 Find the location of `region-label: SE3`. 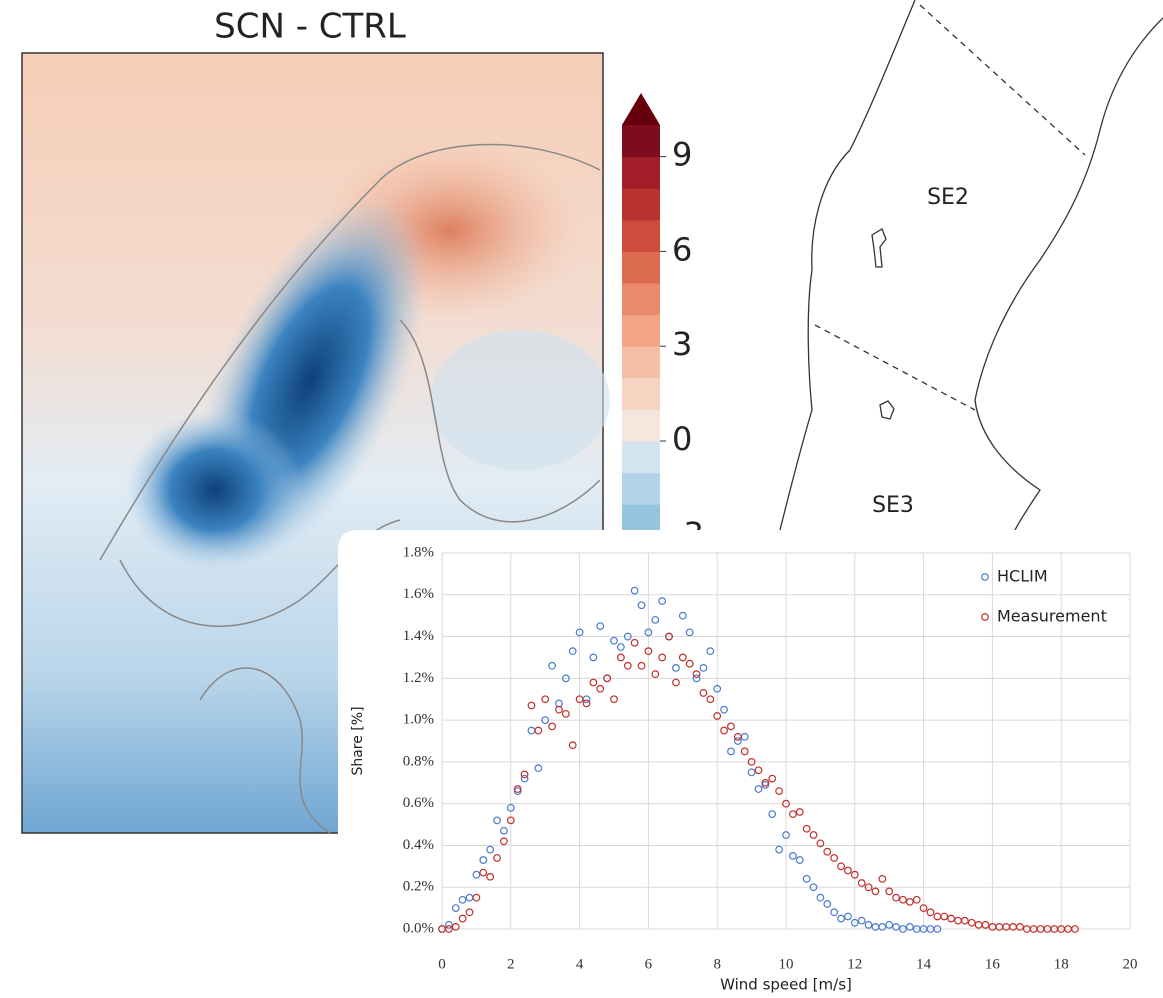

region-label: SE3 is located at coordinates (893, 505).